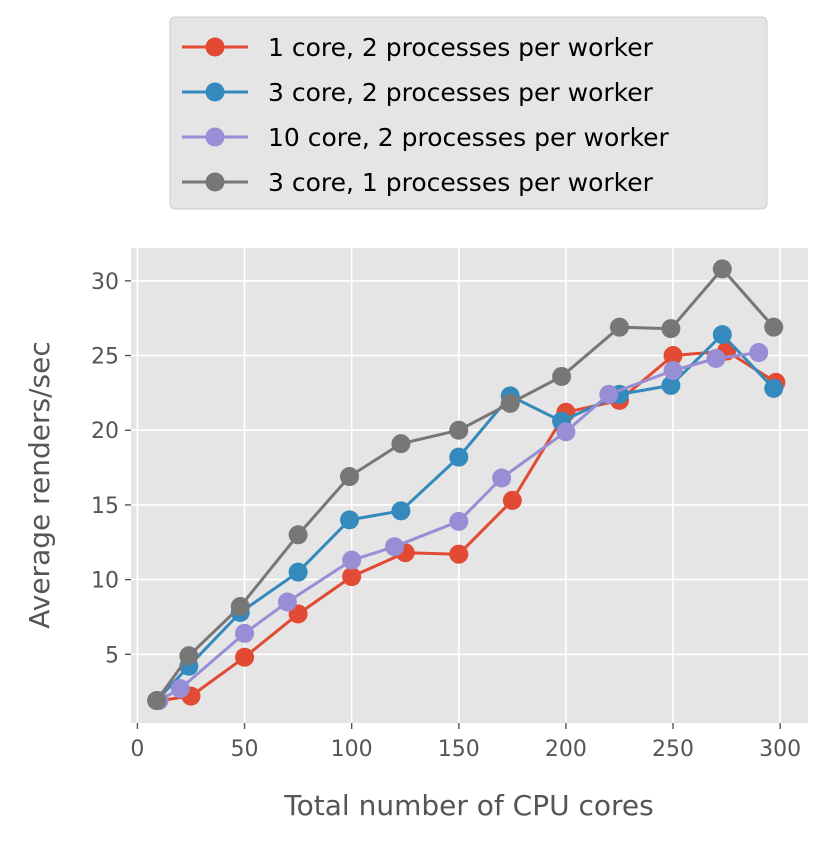 This screenshot has width=831, height=846. What do you see at coordinates (673, 749) in the screenshot?
I see `x-tick-label: 250` at bounding box center [673, 749].